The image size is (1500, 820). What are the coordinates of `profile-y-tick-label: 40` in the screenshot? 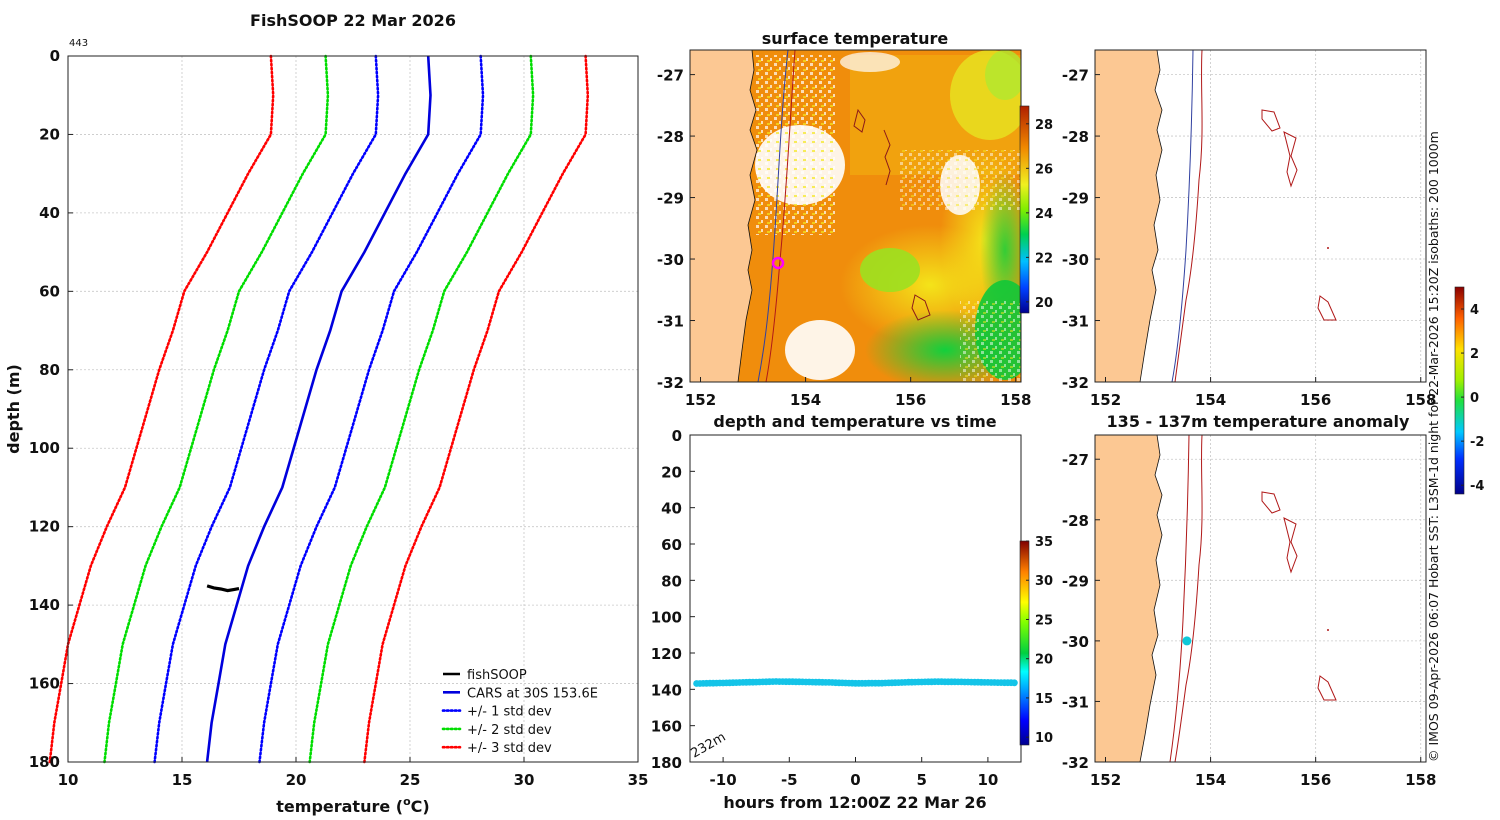 It's located at (49, 213).